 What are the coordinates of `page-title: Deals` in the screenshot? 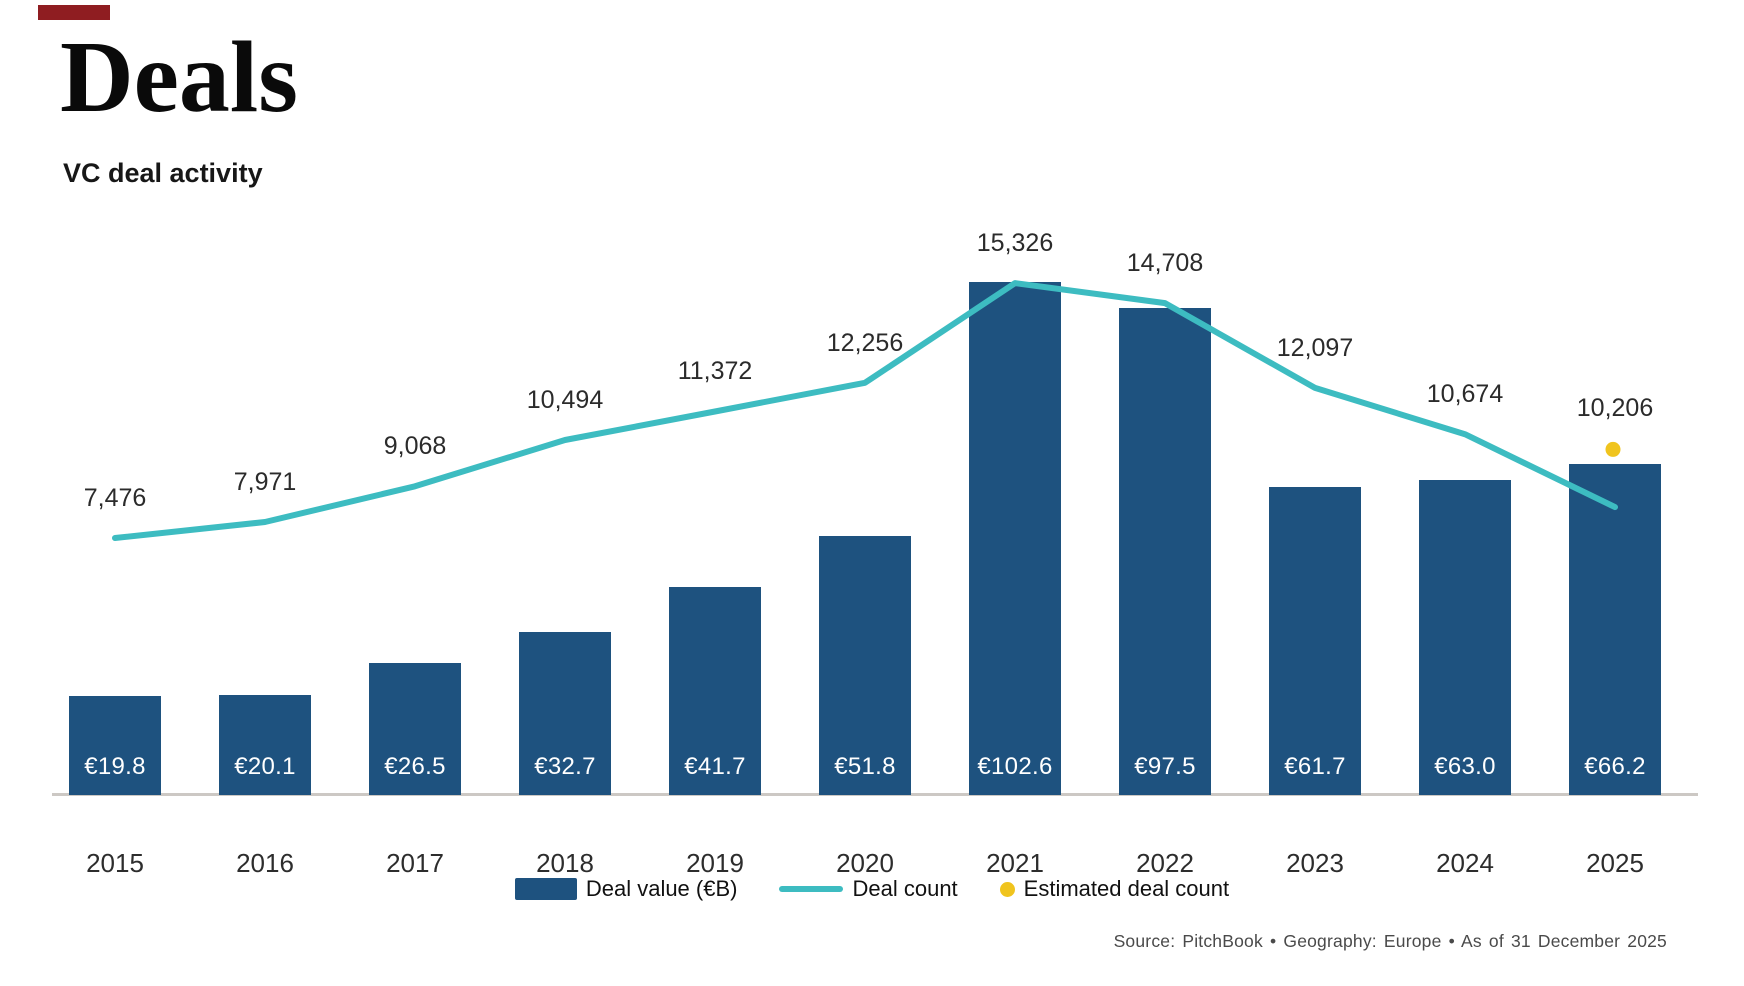 It's located at (179, 77).